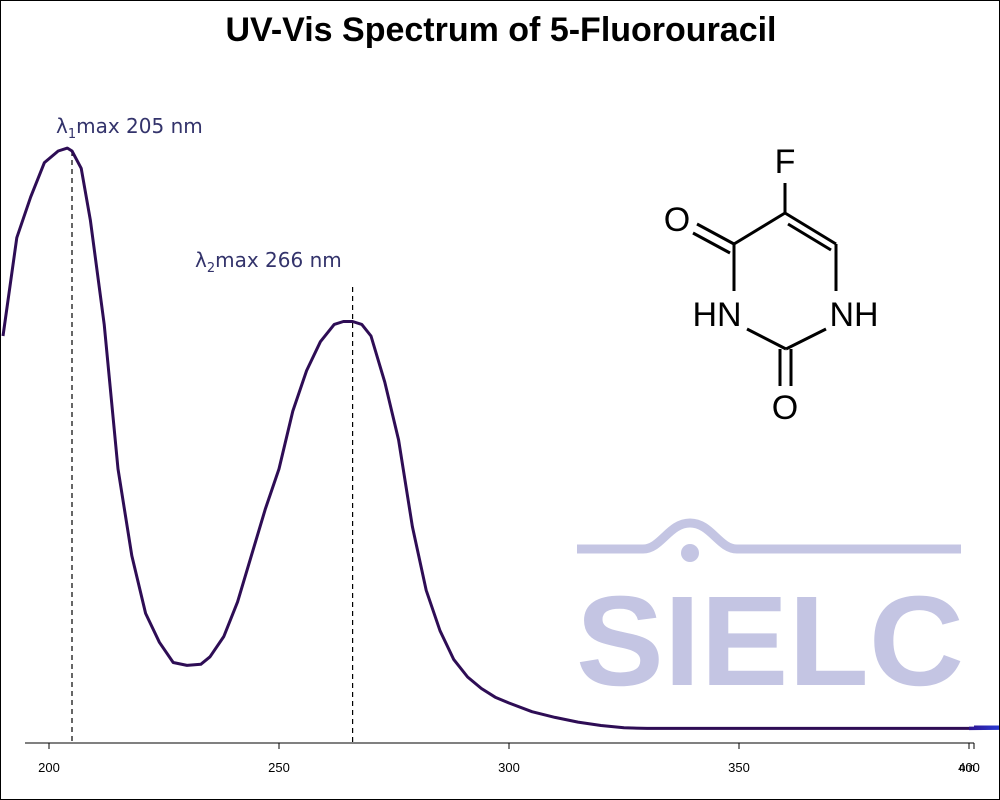  I want to click on sielc-watermark: SIELC, so click(770, 615).